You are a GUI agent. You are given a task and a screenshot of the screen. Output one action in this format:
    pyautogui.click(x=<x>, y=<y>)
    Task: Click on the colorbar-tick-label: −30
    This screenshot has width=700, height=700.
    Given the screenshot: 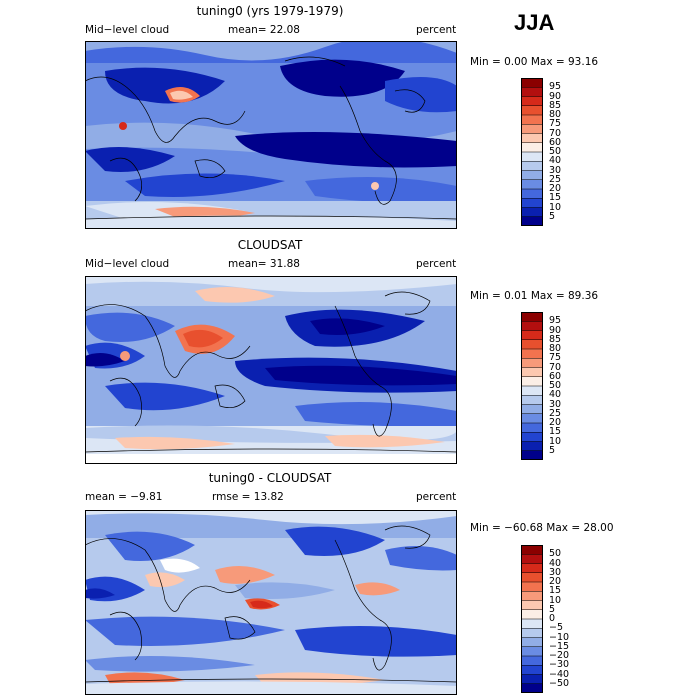 What is the action you would take?
    pyautogui.click(x=559, y=665)
    